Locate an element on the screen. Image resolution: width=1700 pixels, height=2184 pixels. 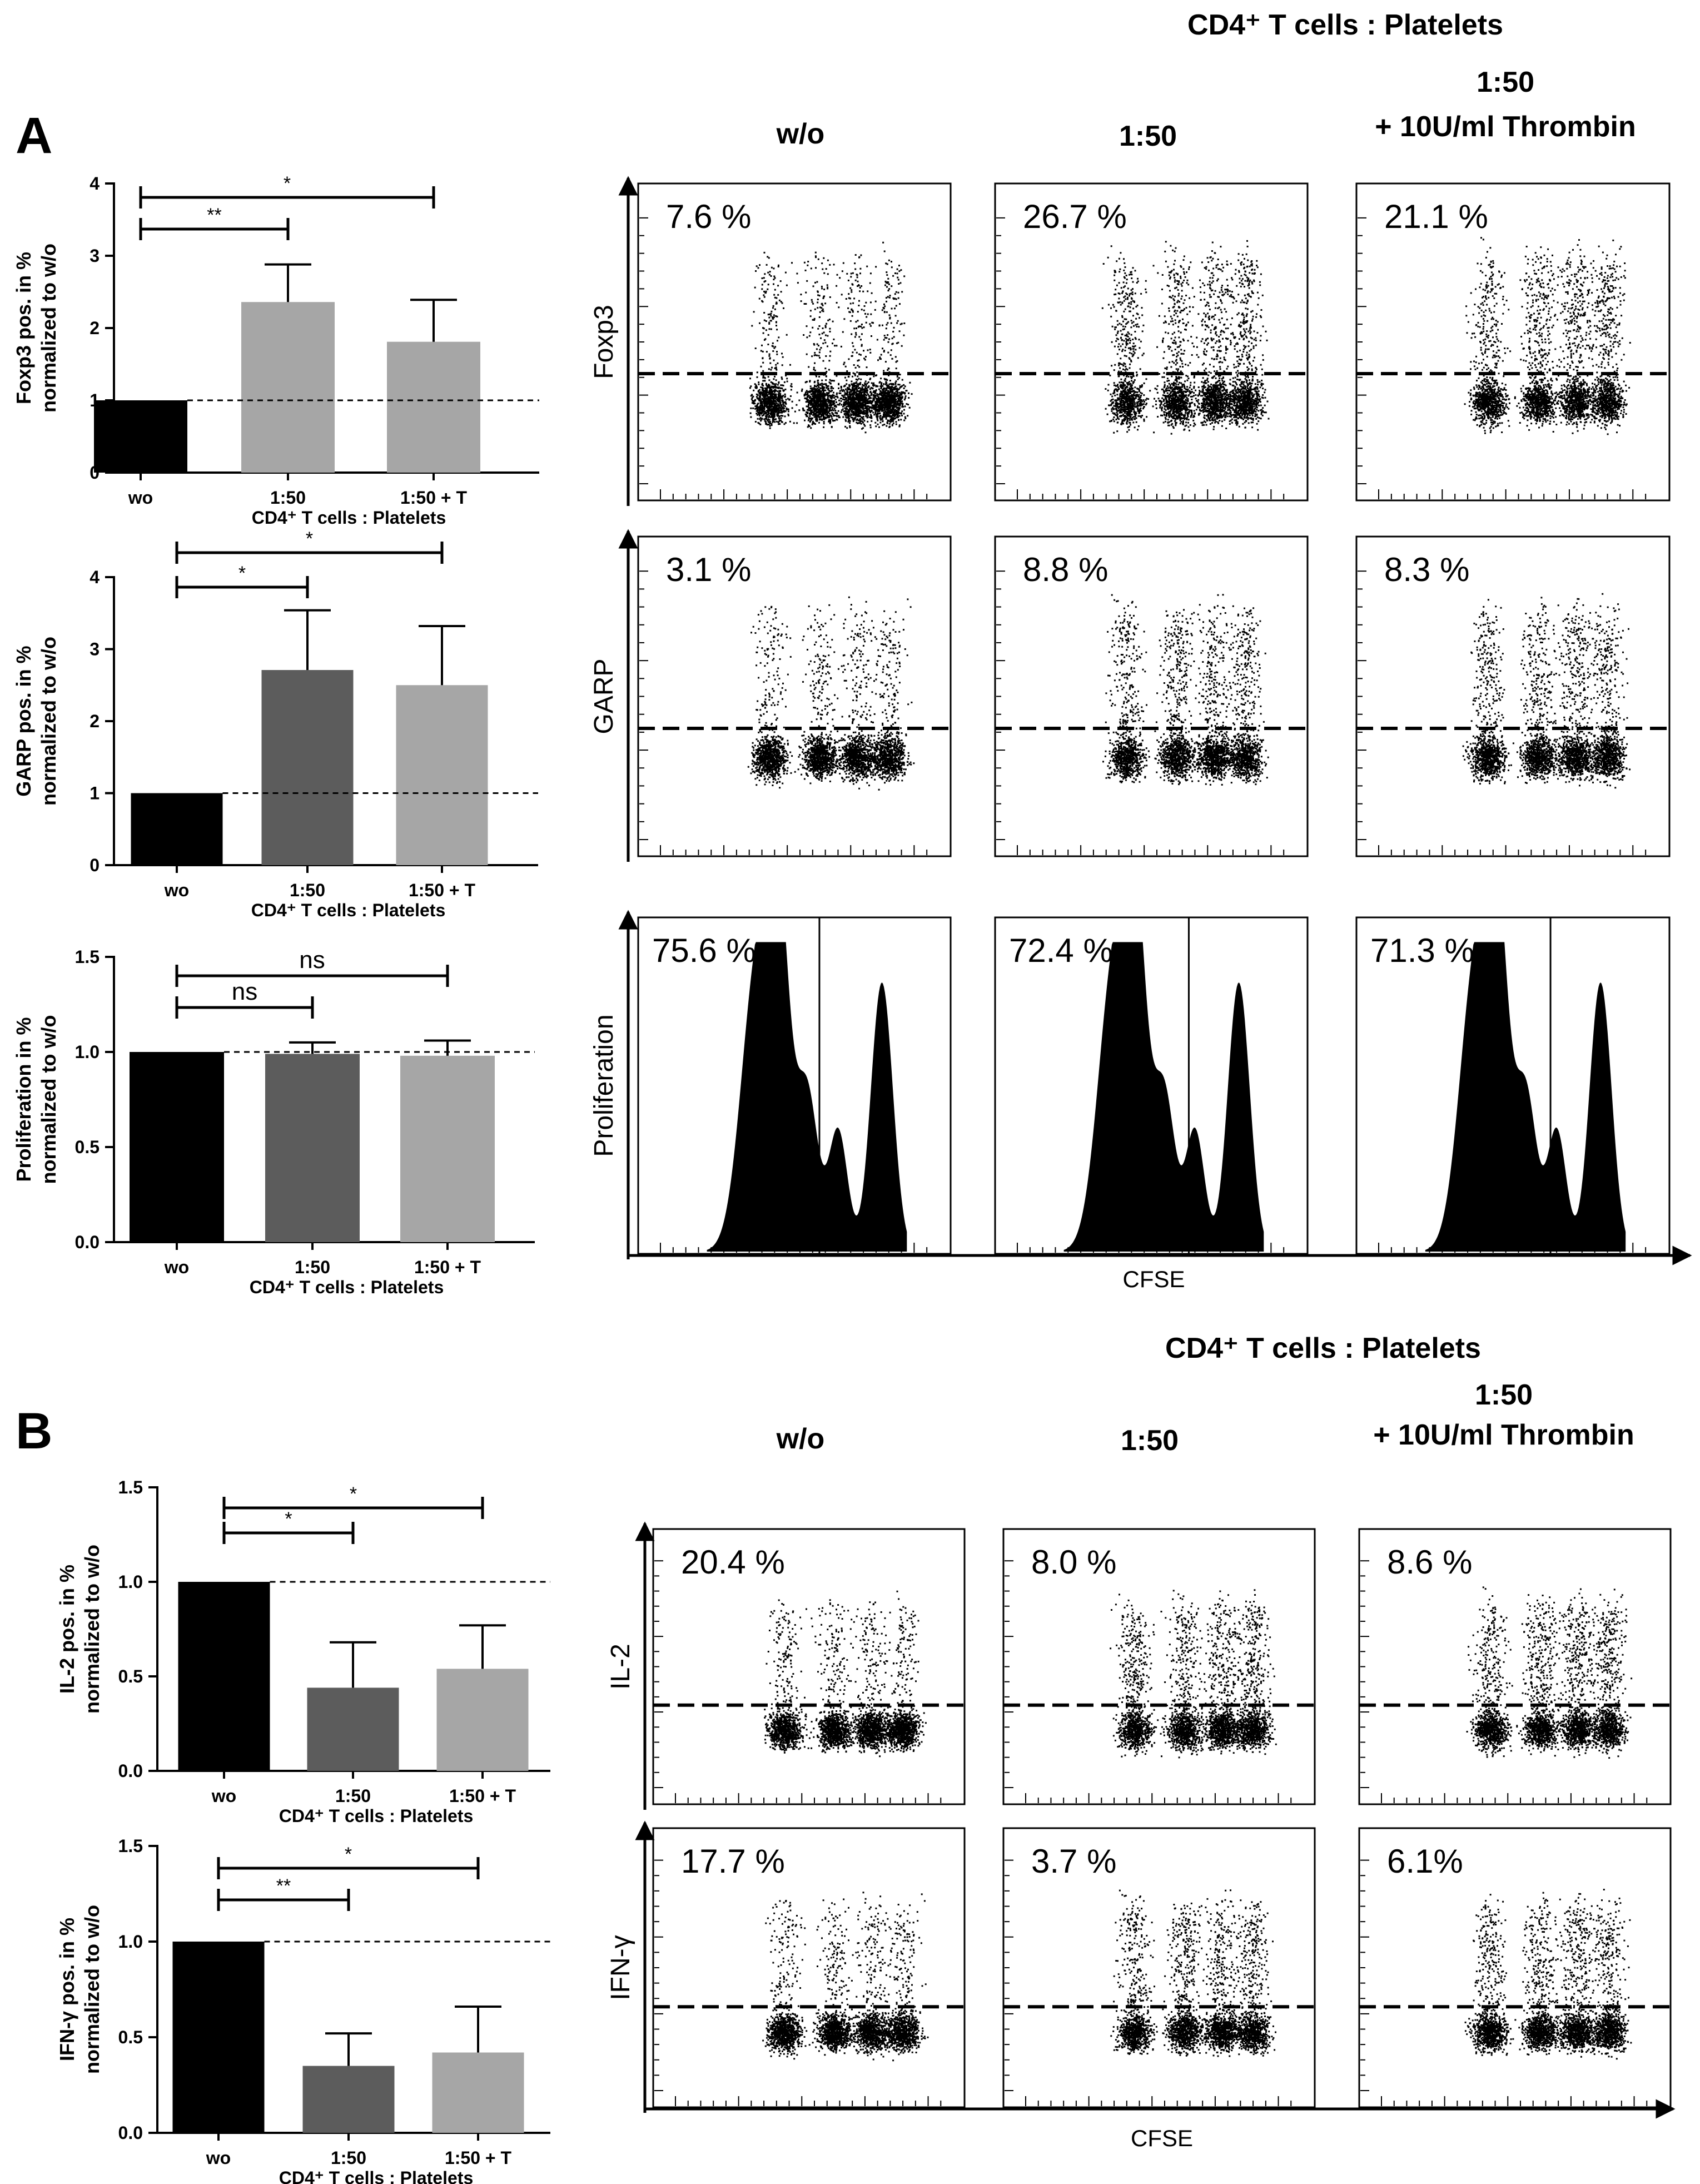
gate-percentage: 71.3 % is located at coordinates (1422, 950).